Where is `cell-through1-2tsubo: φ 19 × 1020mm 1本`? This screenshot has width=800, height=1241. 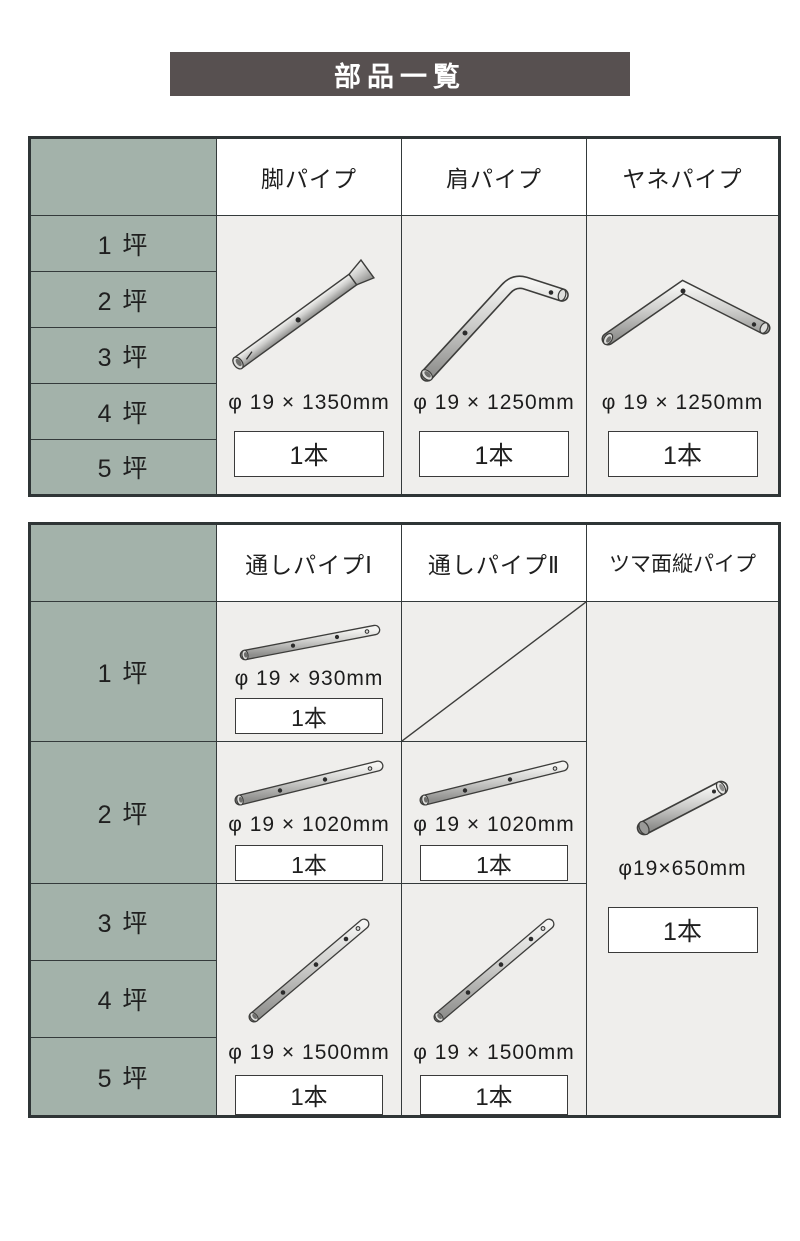 cell-through1-2tsubo: φ 19 × 1020mm 1本 is located at coordinates (309, 812).